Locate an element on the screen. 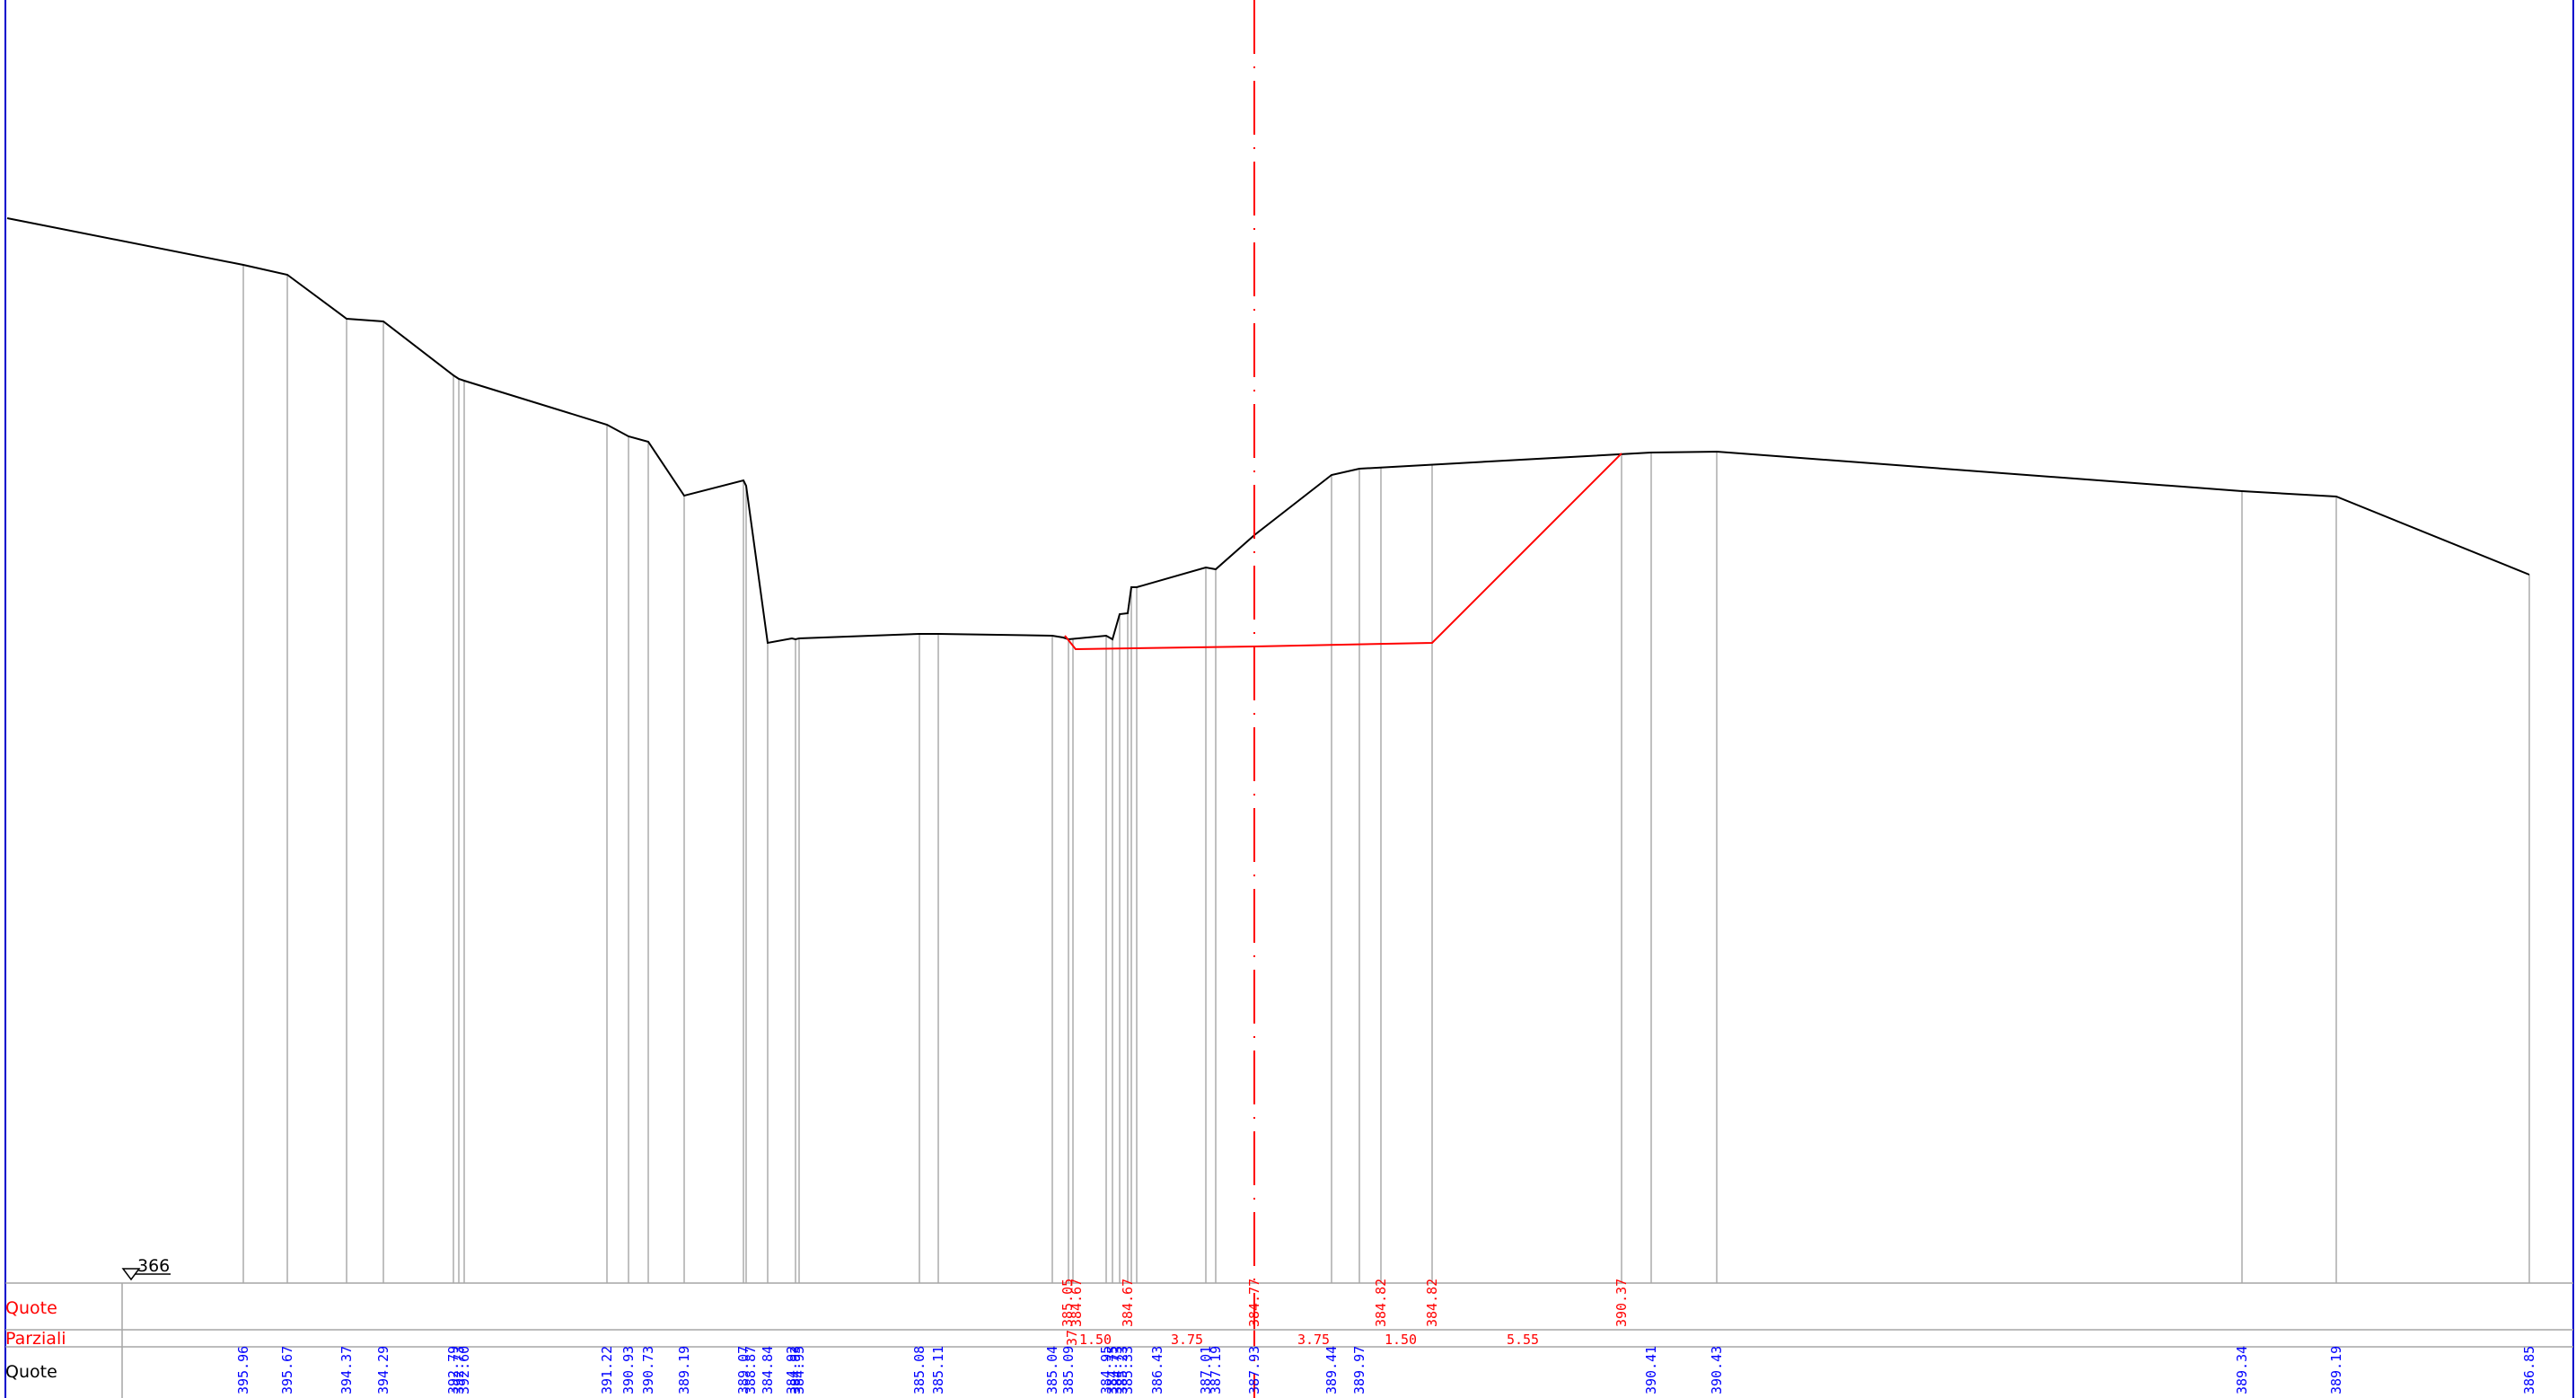 The width and height of the screenshot is (2576, 1398). terrain-elevation-tick: 389.07 is located at coordinates (743, 1370).